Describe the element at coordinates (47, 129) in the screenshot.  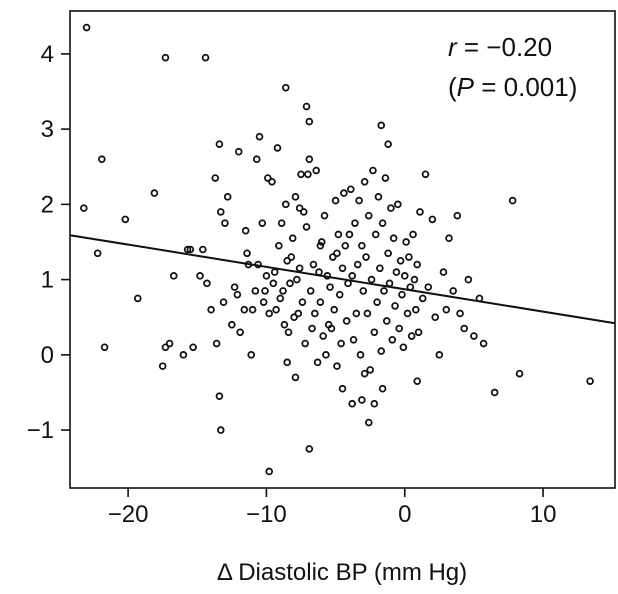
I see `y-tick-label: 3` at that location.